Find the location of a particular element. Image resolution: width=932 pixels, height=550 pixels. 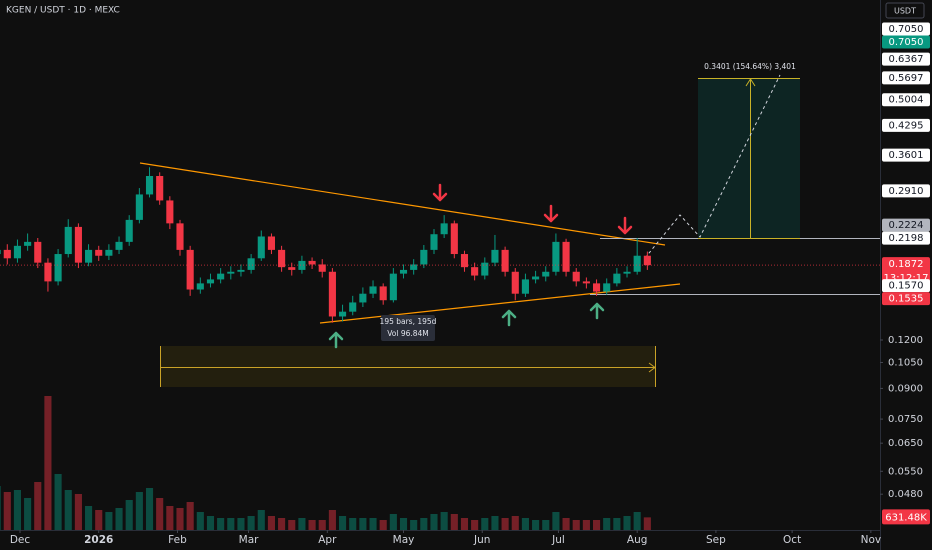

x-tick-label: Jul is located at coordinates (558, 540).